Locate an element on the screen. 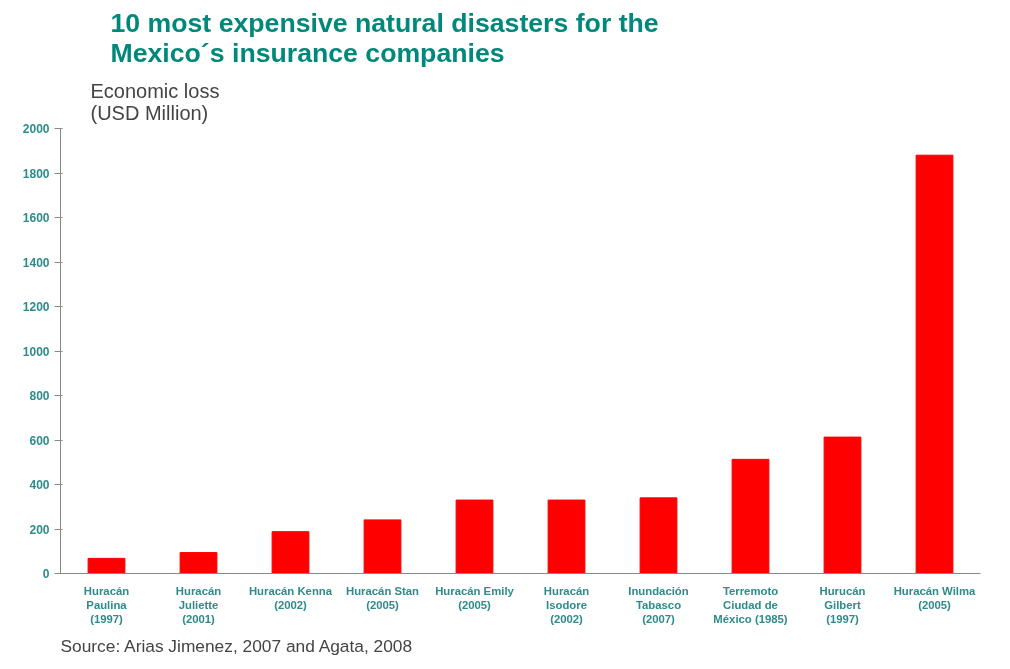 Image resolution: width=1010 pixels, height=669 pixels. y-tick-label: 1400 is located at coordinates (36, 262).